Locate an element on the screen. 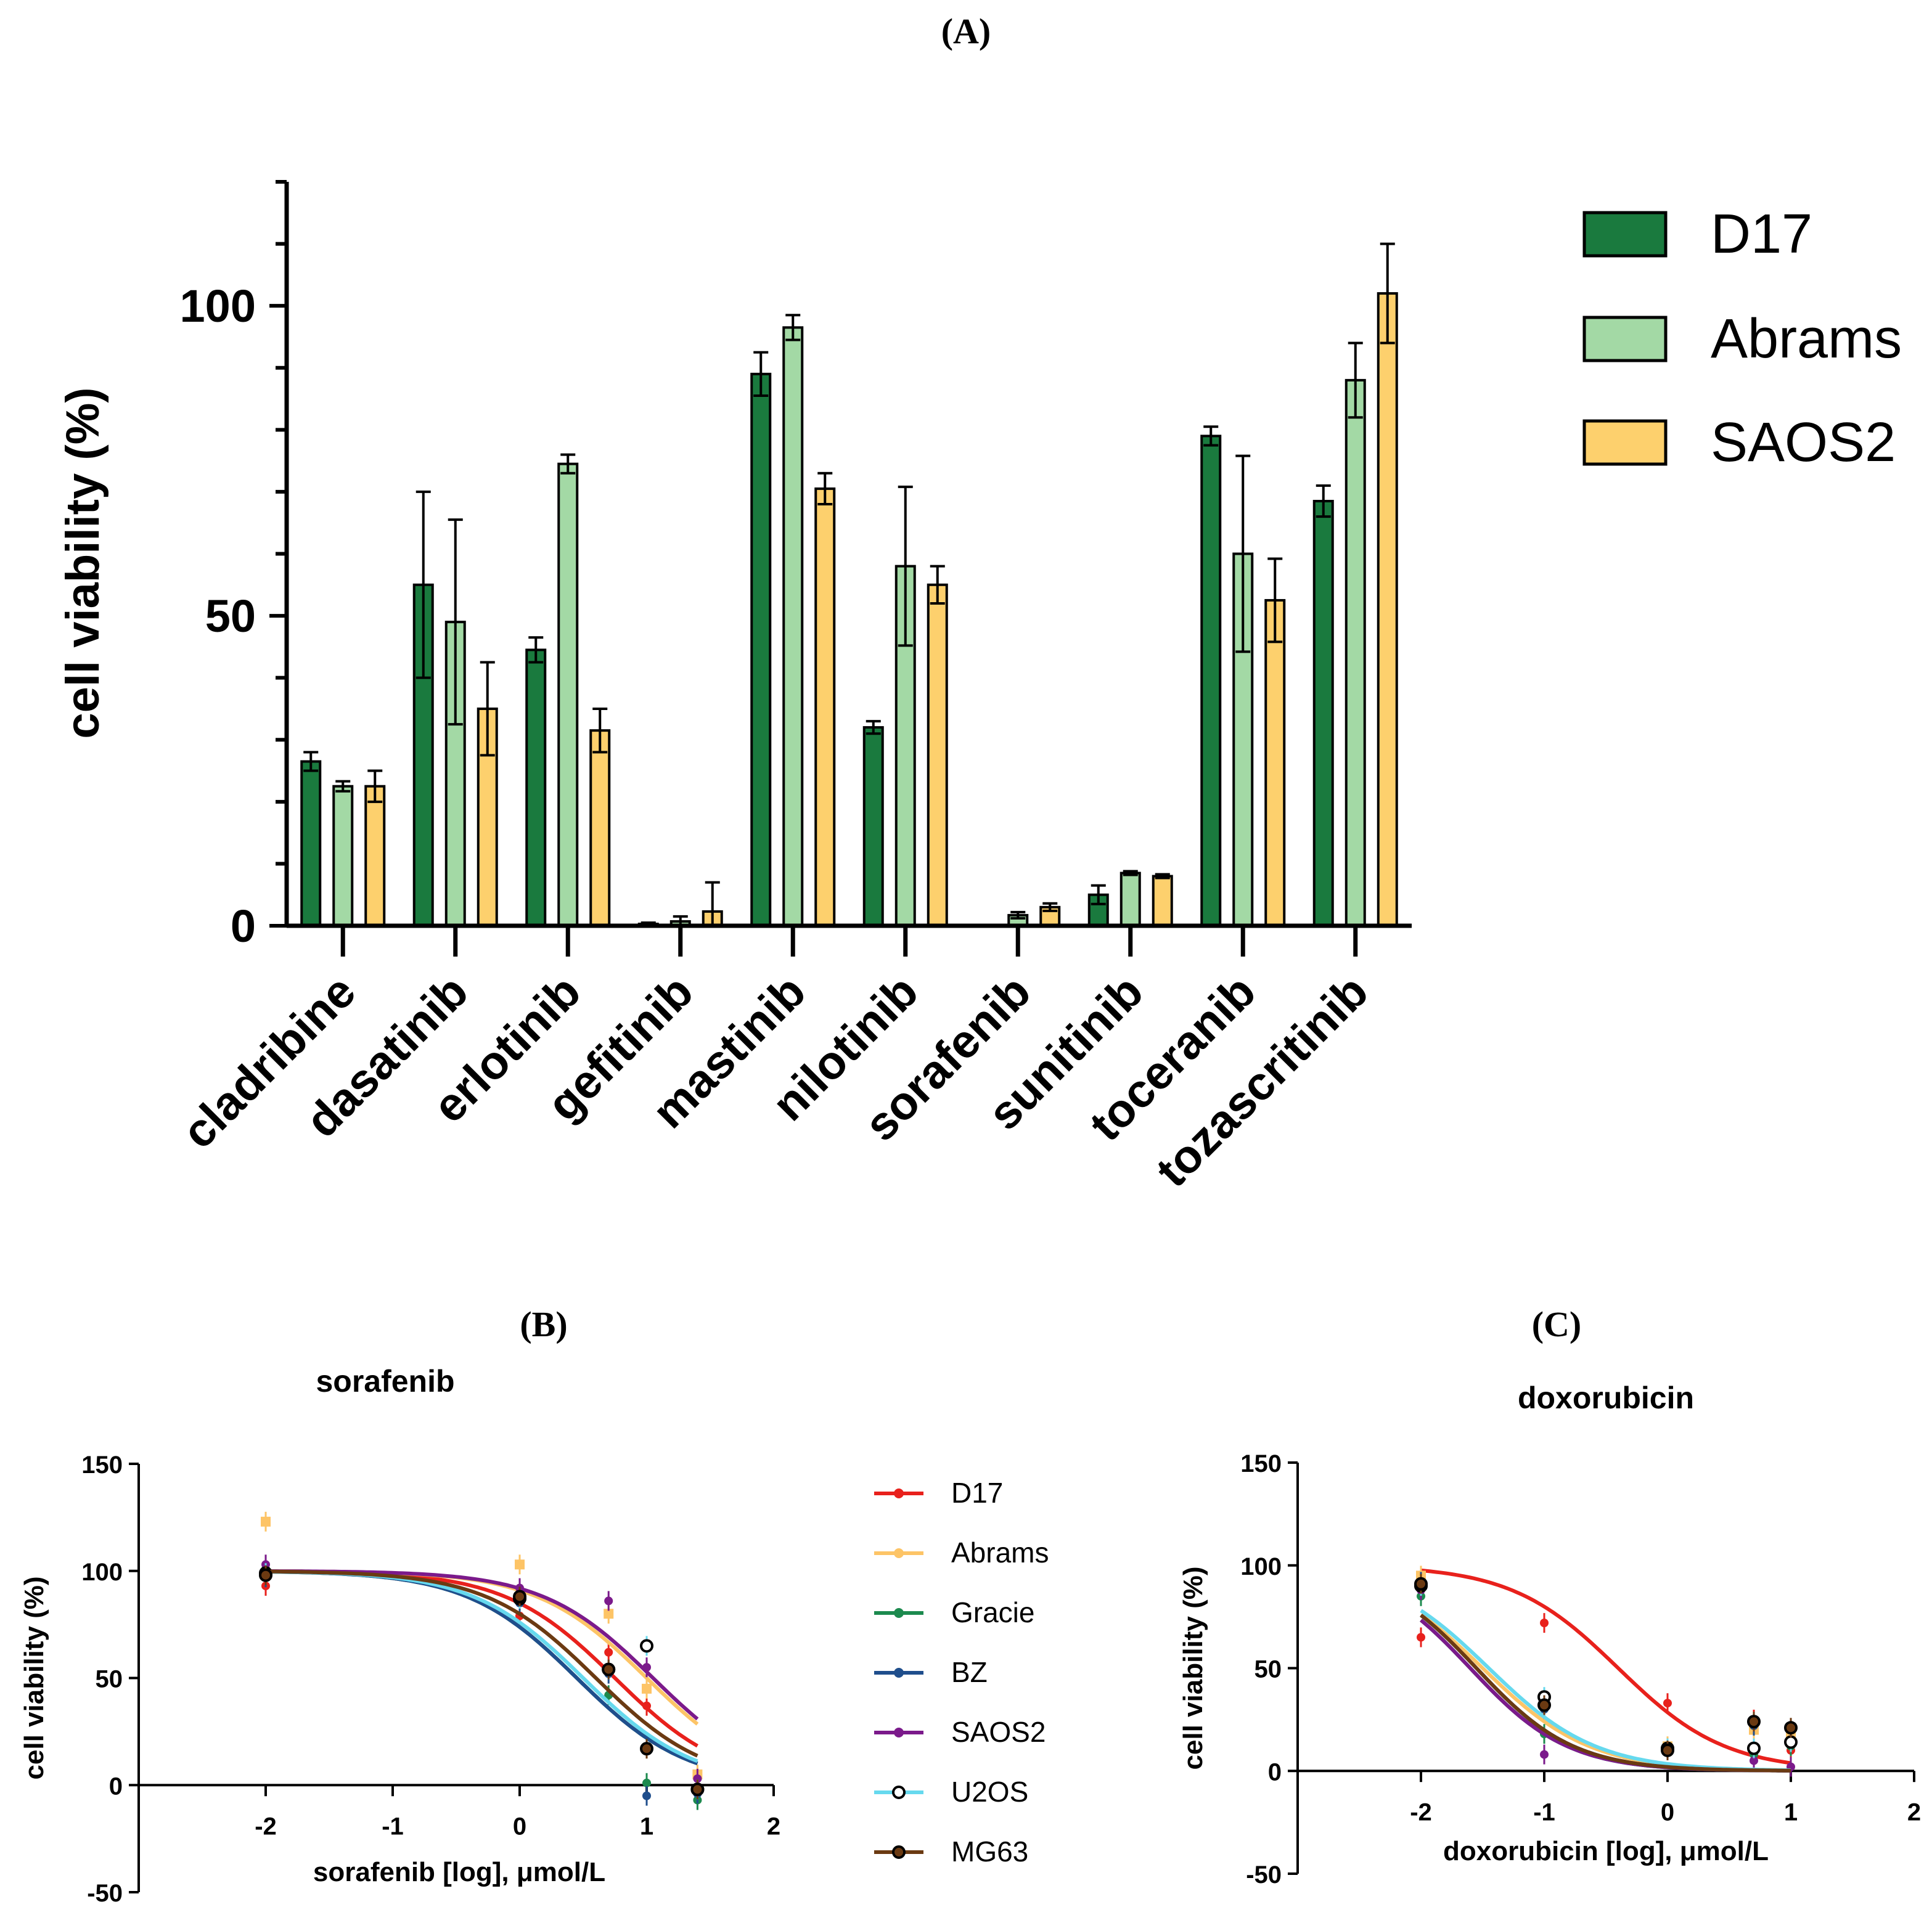 This screenshot has width=1932, height=1915. bar-d17-toceranib is located at coordinates (1211, 681).